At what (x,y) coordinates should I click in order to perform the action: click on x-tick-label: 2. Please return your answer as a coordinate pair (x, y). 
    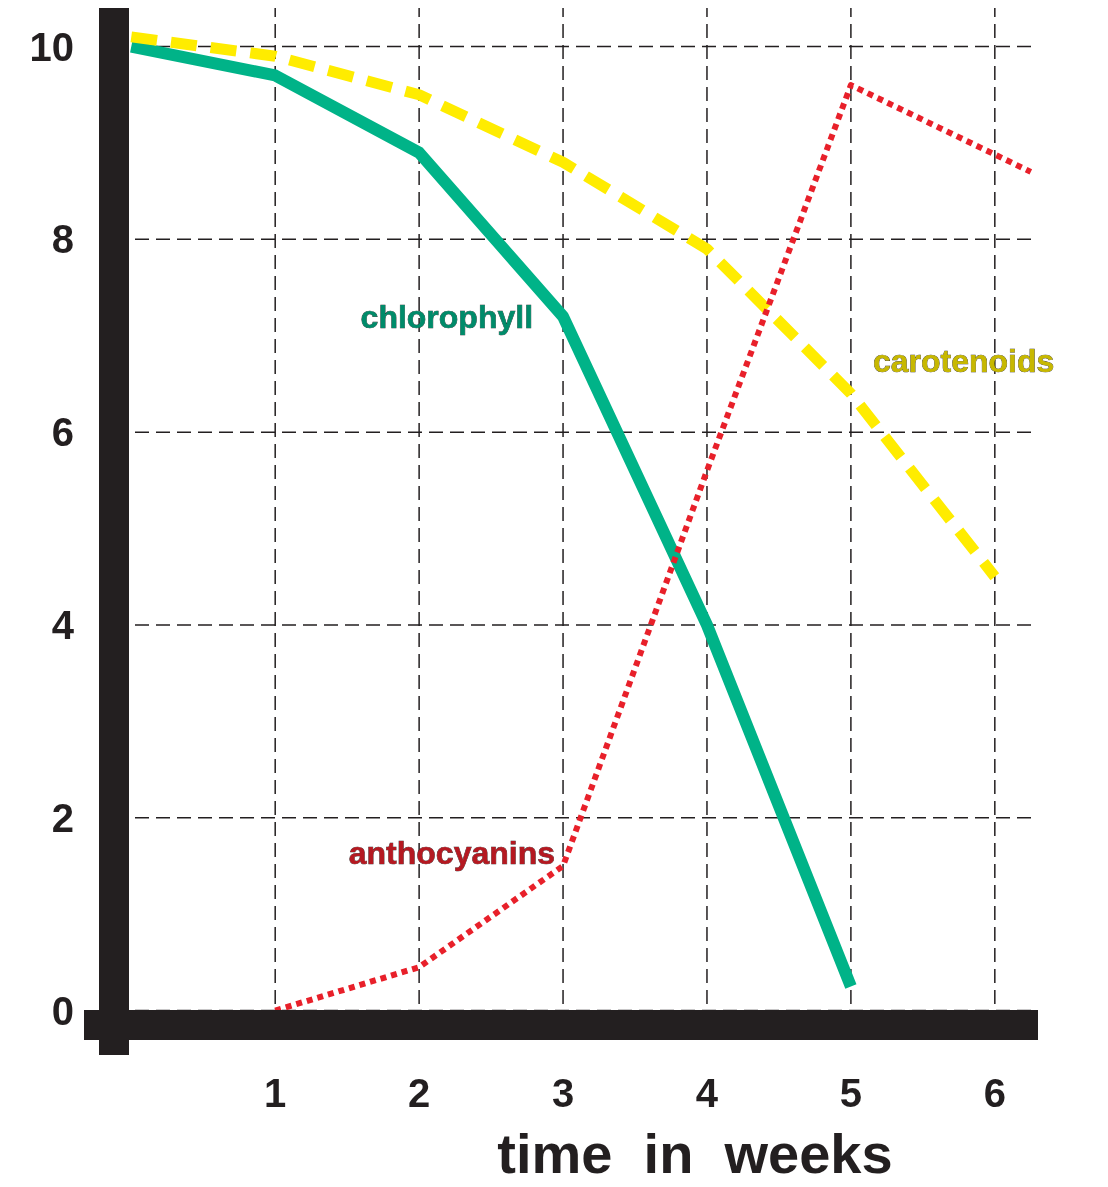
    Looking at the image, I should click on (419, 1093).